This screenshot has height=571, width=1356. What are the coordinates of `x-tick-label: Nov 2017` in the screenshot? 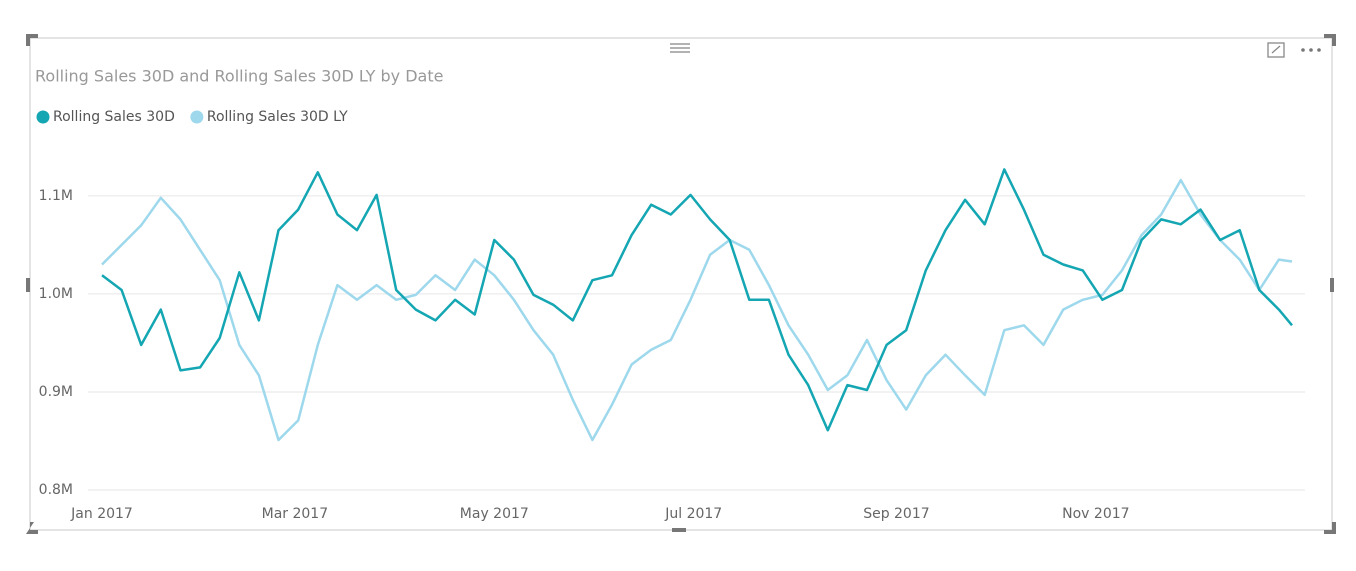 It's located at (1095, 514).